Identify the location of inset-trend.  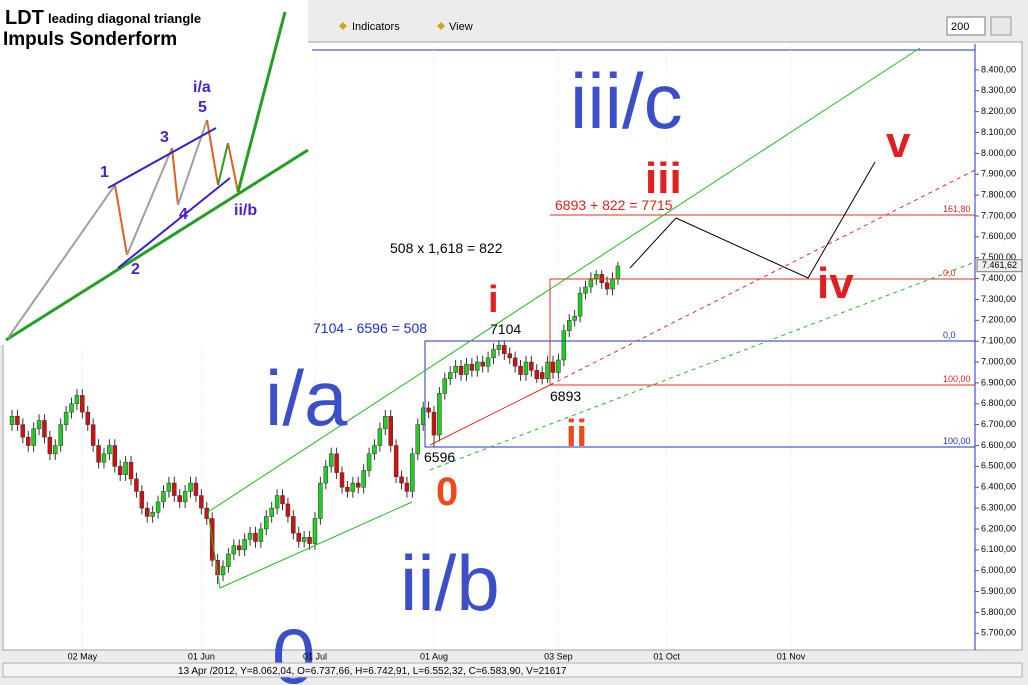
(157, 245).